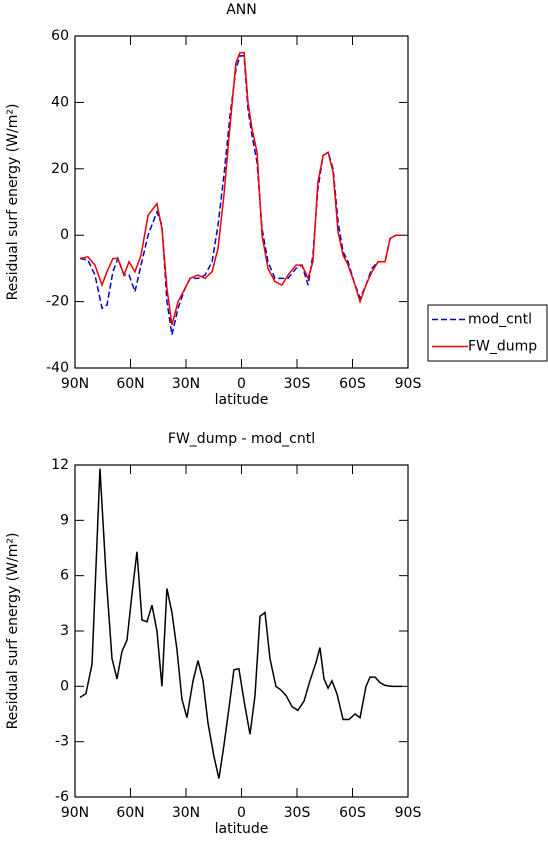 This screenshot has height=851, width=548. Describe the element at coordinates (64, 631) in the screenshot. I see `y-tick-label: 3` at that location.